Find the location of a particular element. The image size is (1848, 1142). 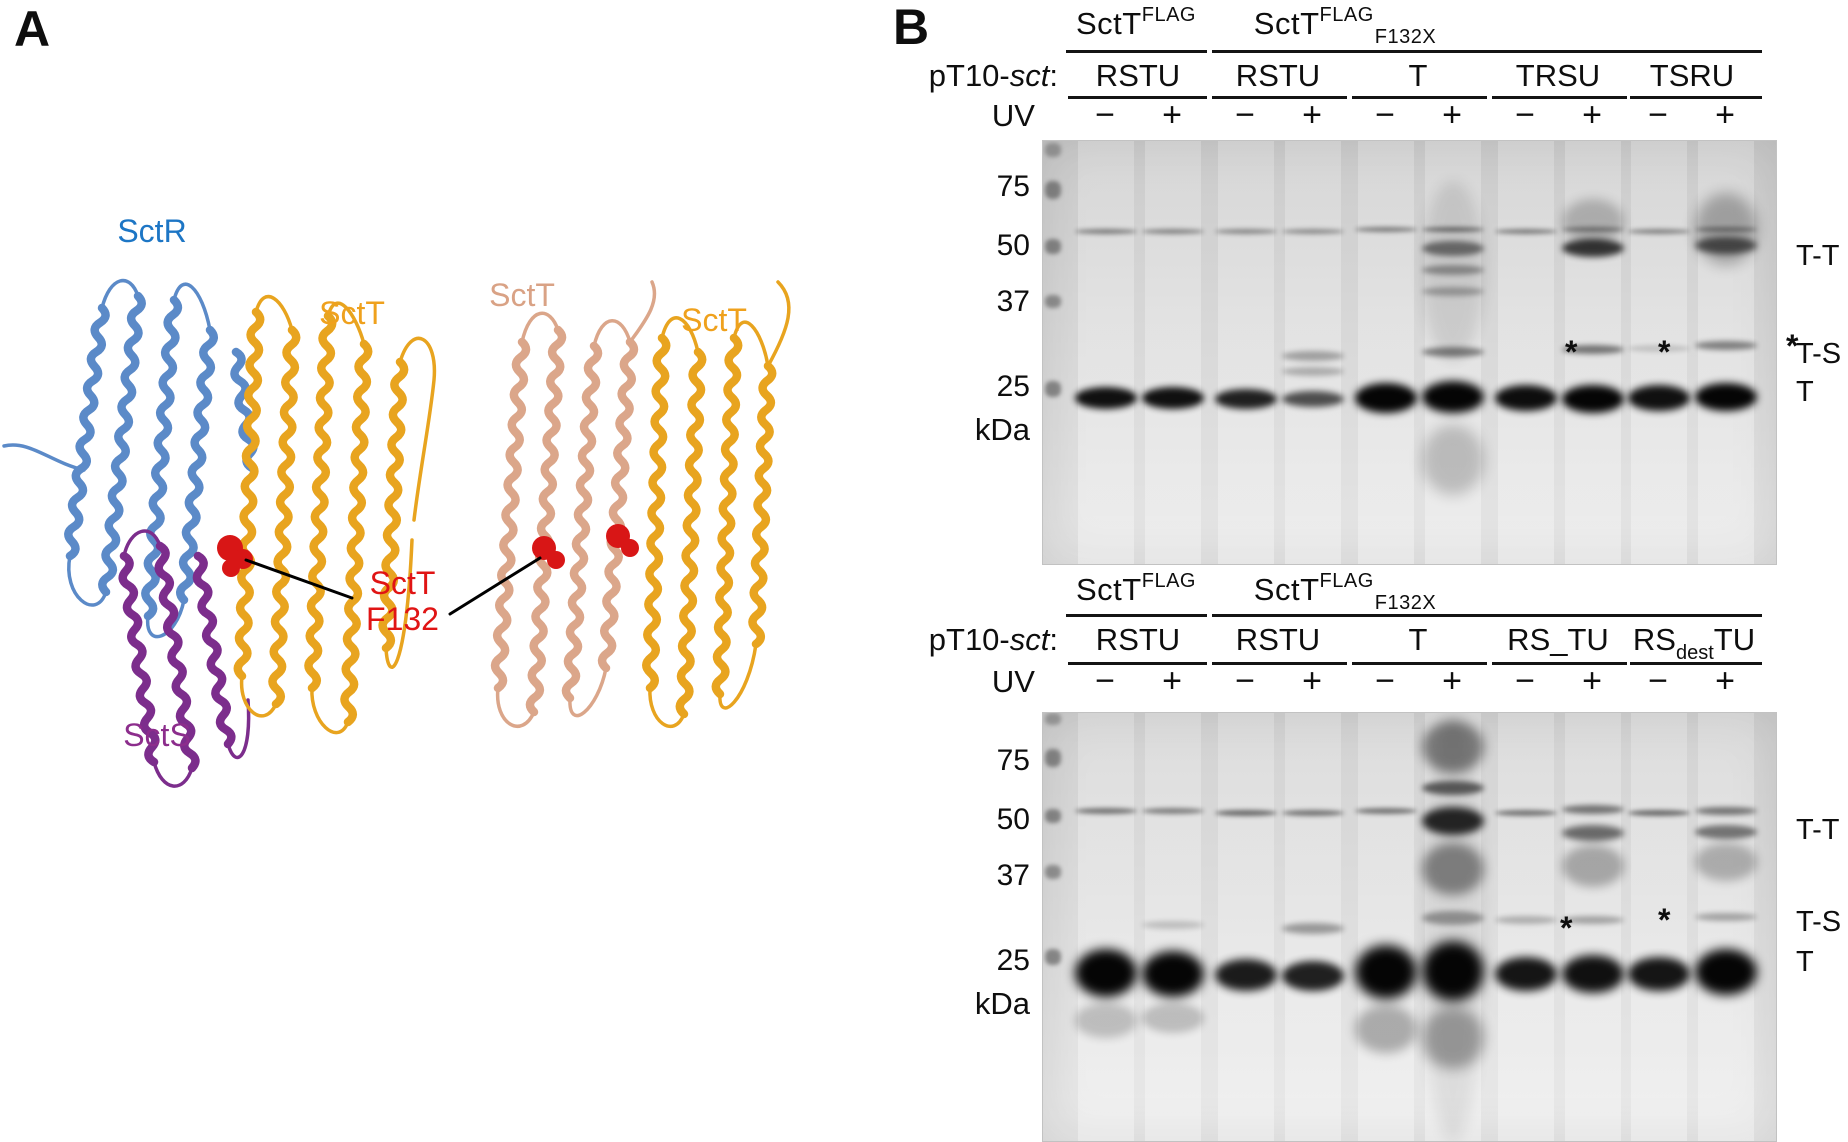

lane-group-label: RSdestTU is located at coordinates (1694, 643).